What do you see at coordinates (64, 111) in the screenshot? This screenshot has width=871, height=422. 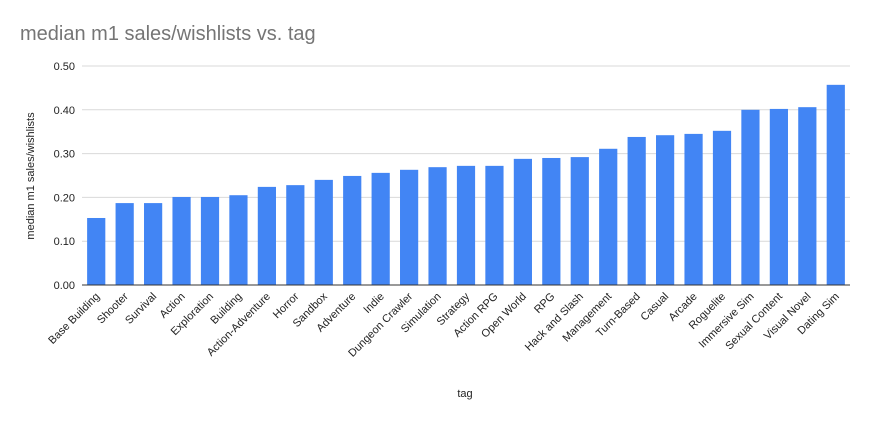 I see `y-tick-label: 0.40` at bounding box center [64, 111].